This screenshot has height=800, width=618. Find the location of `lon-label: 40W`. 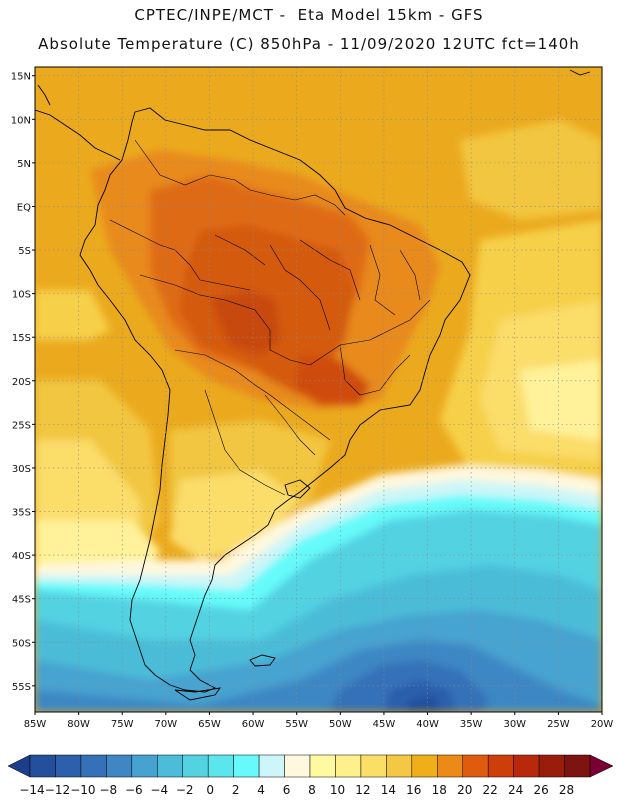

lon-label: 40W is located at coordinates (427, 724).